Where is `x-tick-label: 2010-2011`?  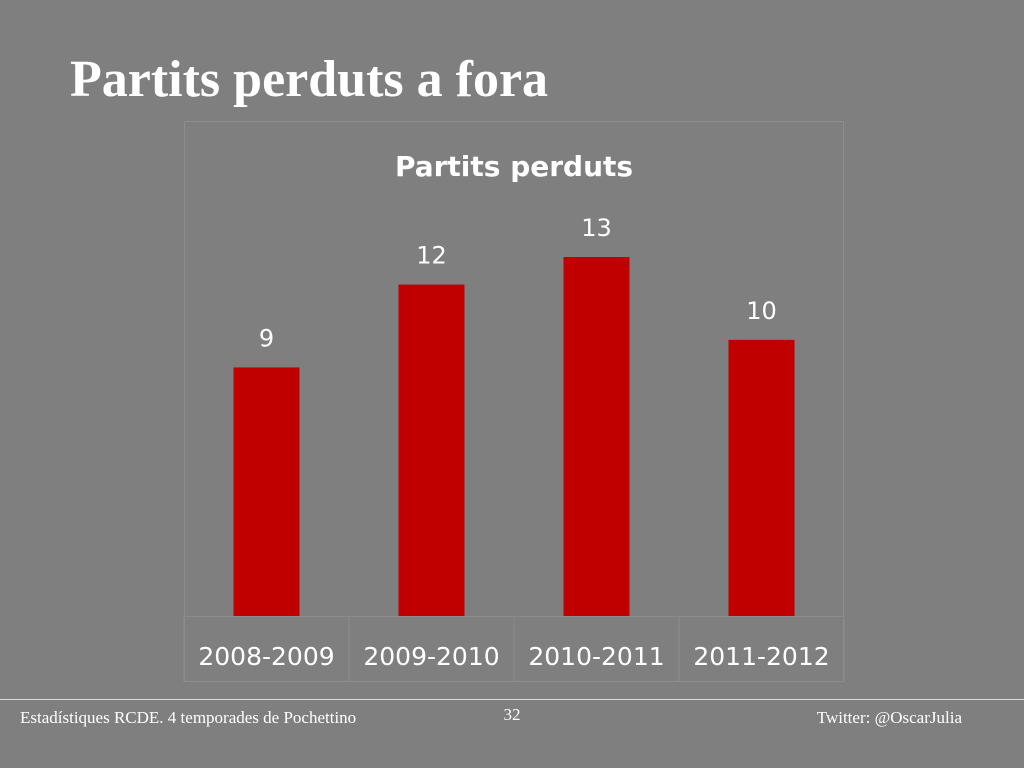
x-tick-label: 2010-2011 is located at coordinates (596, 656).